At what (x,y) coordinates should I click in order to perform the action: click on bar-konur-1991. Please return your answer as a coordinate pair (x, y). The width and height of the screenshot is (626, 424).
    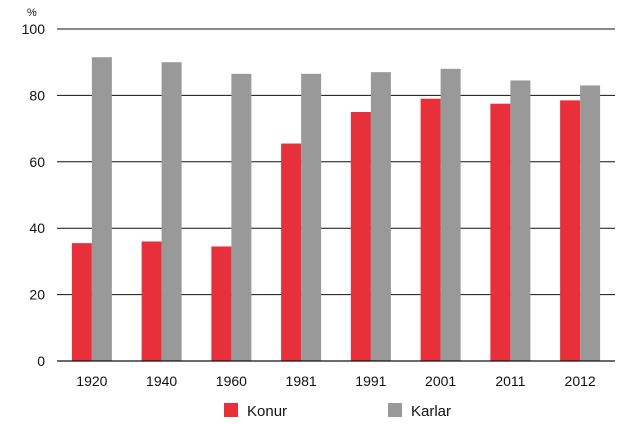
    Looking at the image, I should click on (360, 236).